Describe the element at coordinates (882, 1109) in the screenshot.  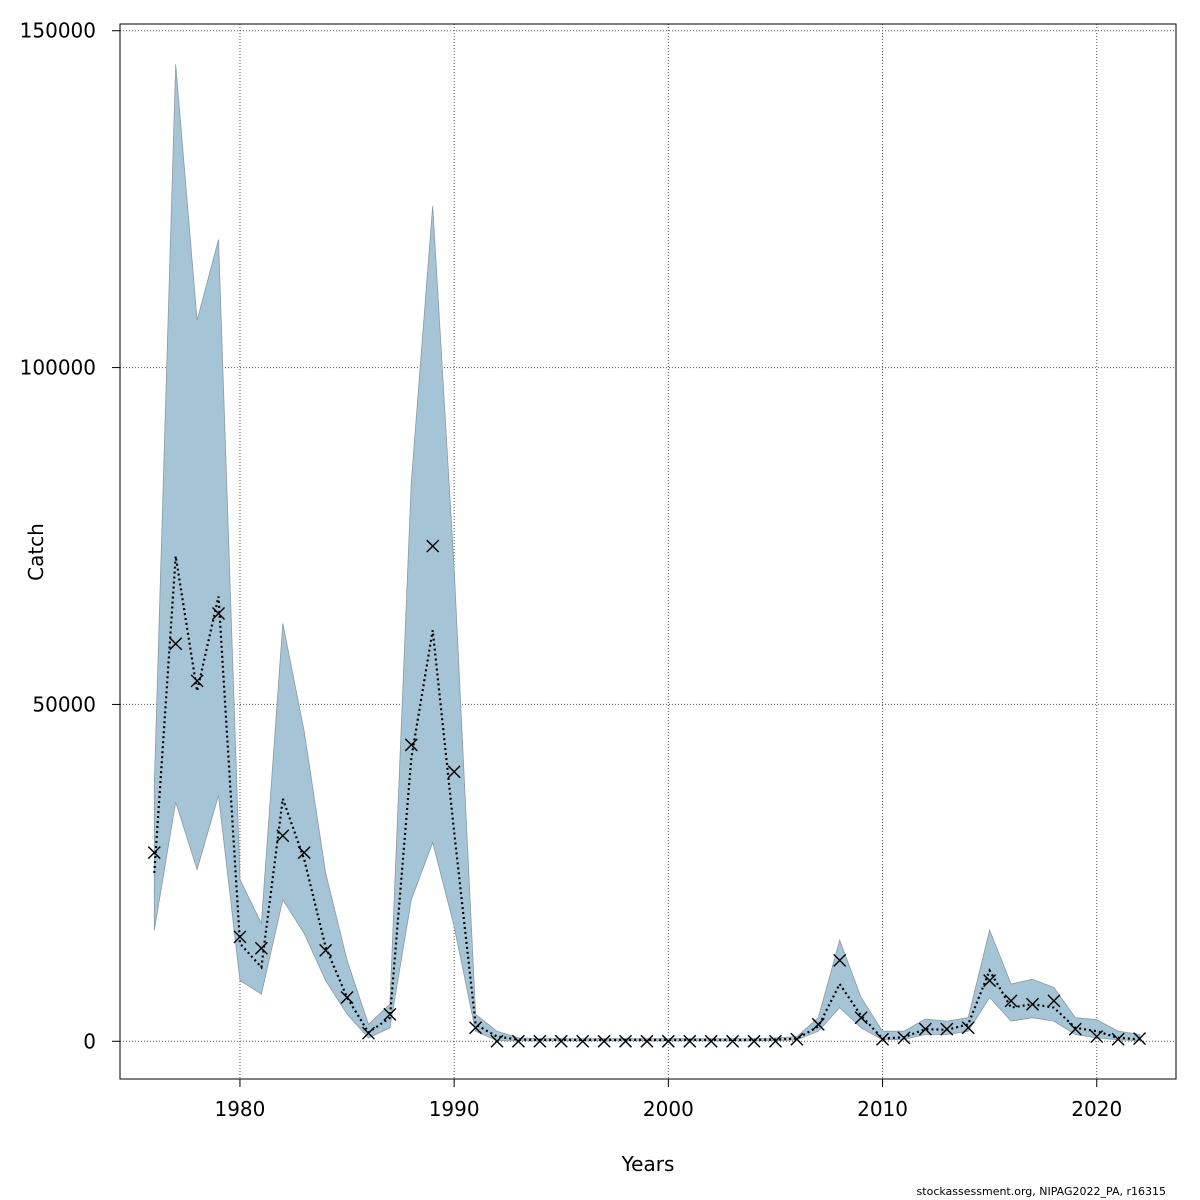
I see `x-tick-label: 2010` at that location.